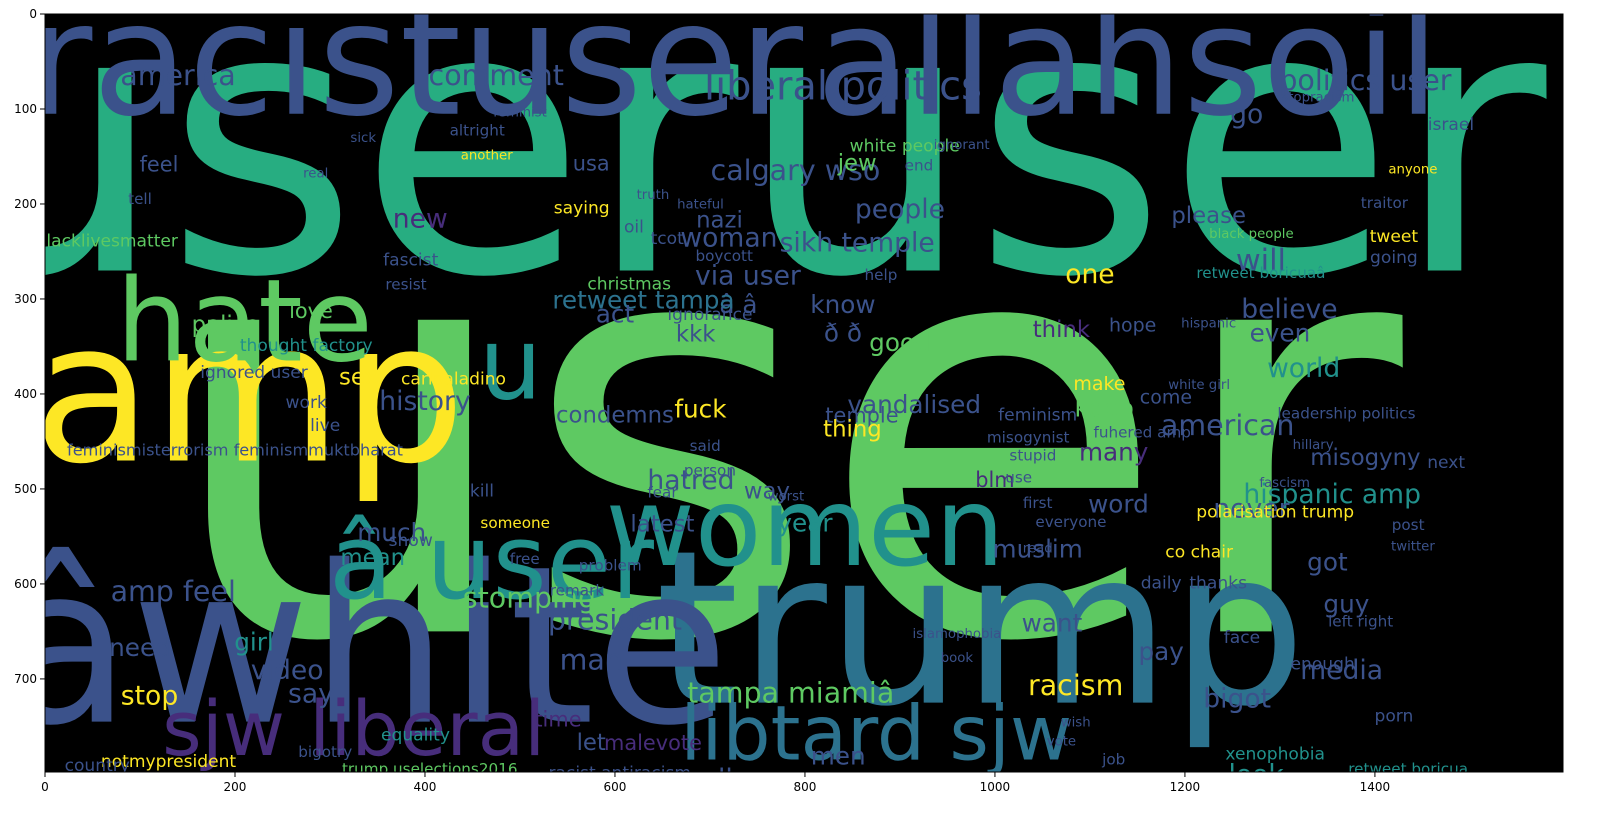 This screenshot has height=823, width=1606. What do you see at coordinates (748, 276) in the screenshot?
I see `cloud-word: via user` at bounding box center [748, 276].